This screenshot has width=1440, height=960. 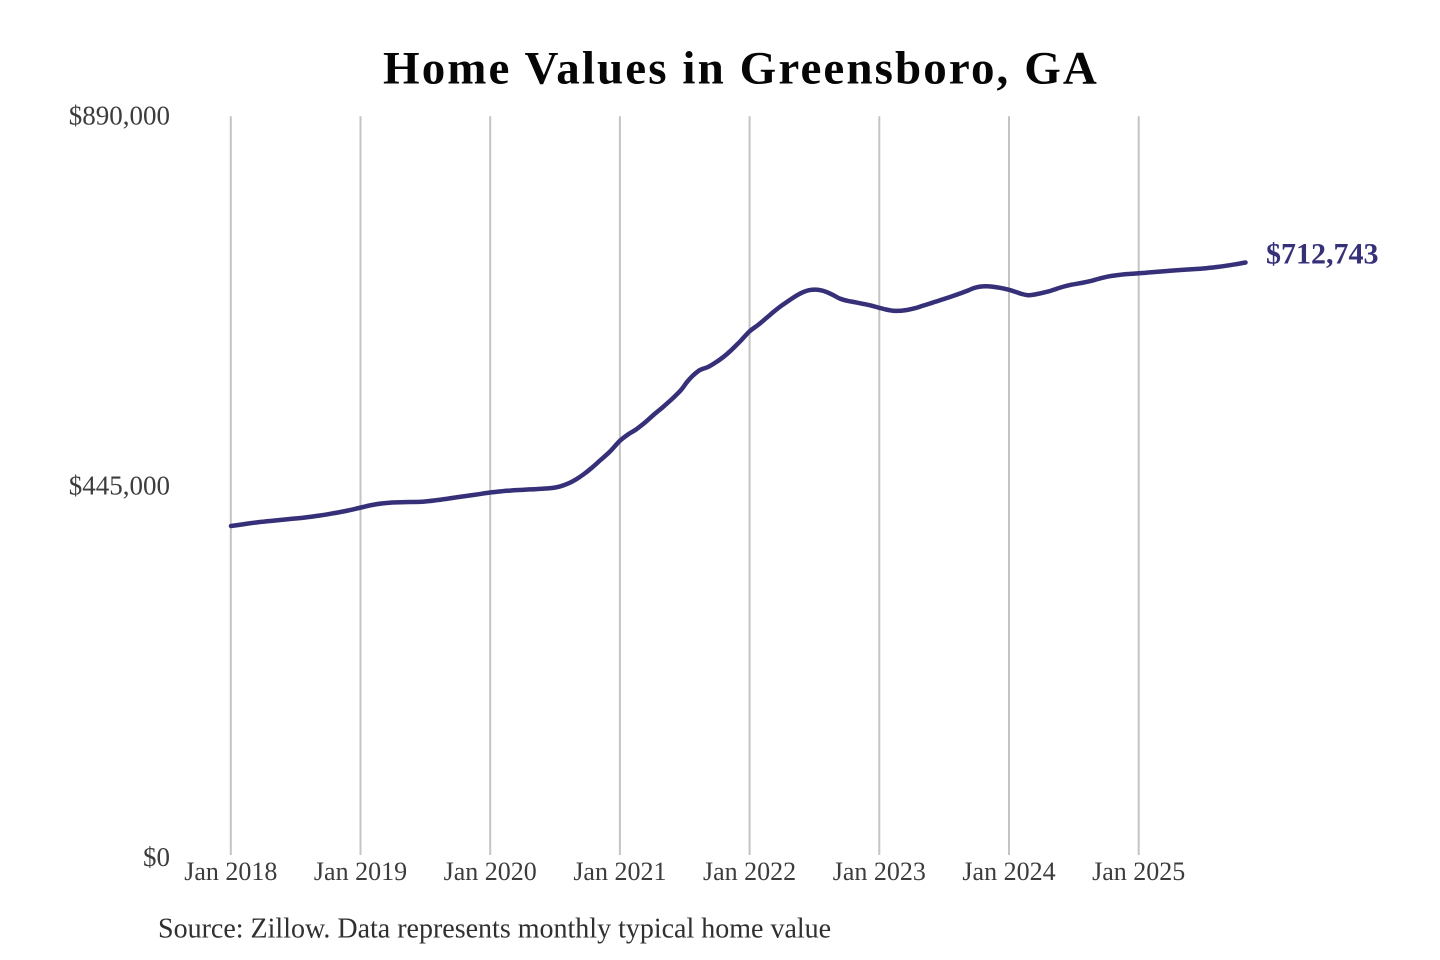 What do you see at coordinates (360, 871) in the screenshot?
I see `svg-text: Jan 2019` at bounding box center [360, 871].